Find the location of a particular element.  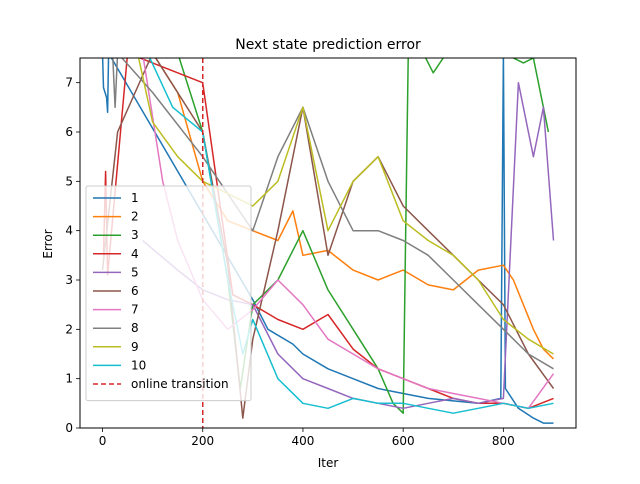

legend-label: 2 is located at coordinates (135, 217).